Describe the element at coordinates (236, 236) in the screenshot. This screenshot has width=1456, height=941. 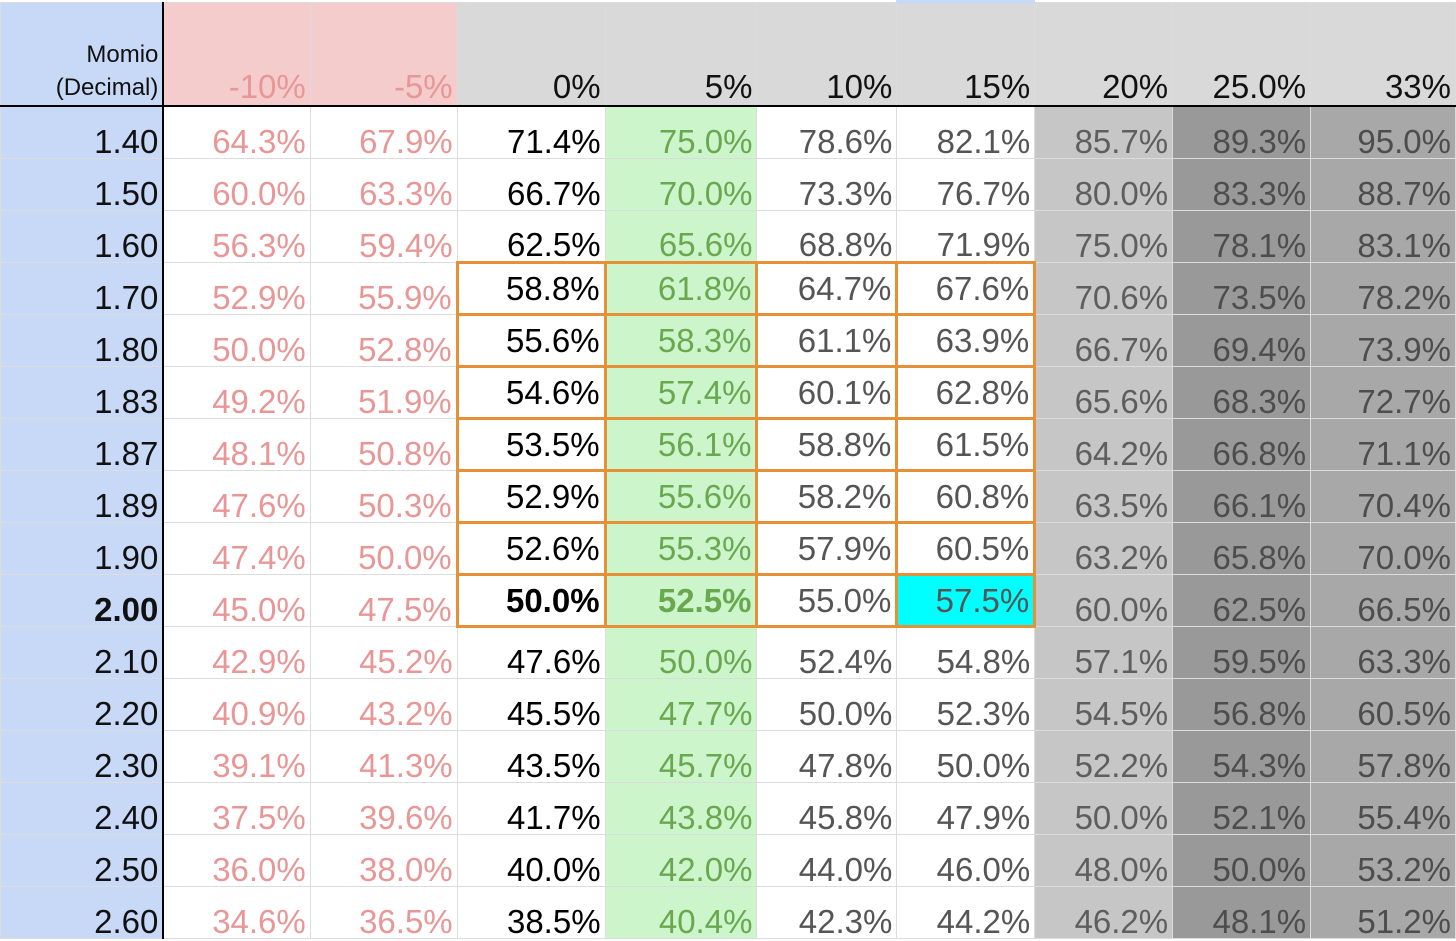
I see `probability-cell: 56.3%` at that location.